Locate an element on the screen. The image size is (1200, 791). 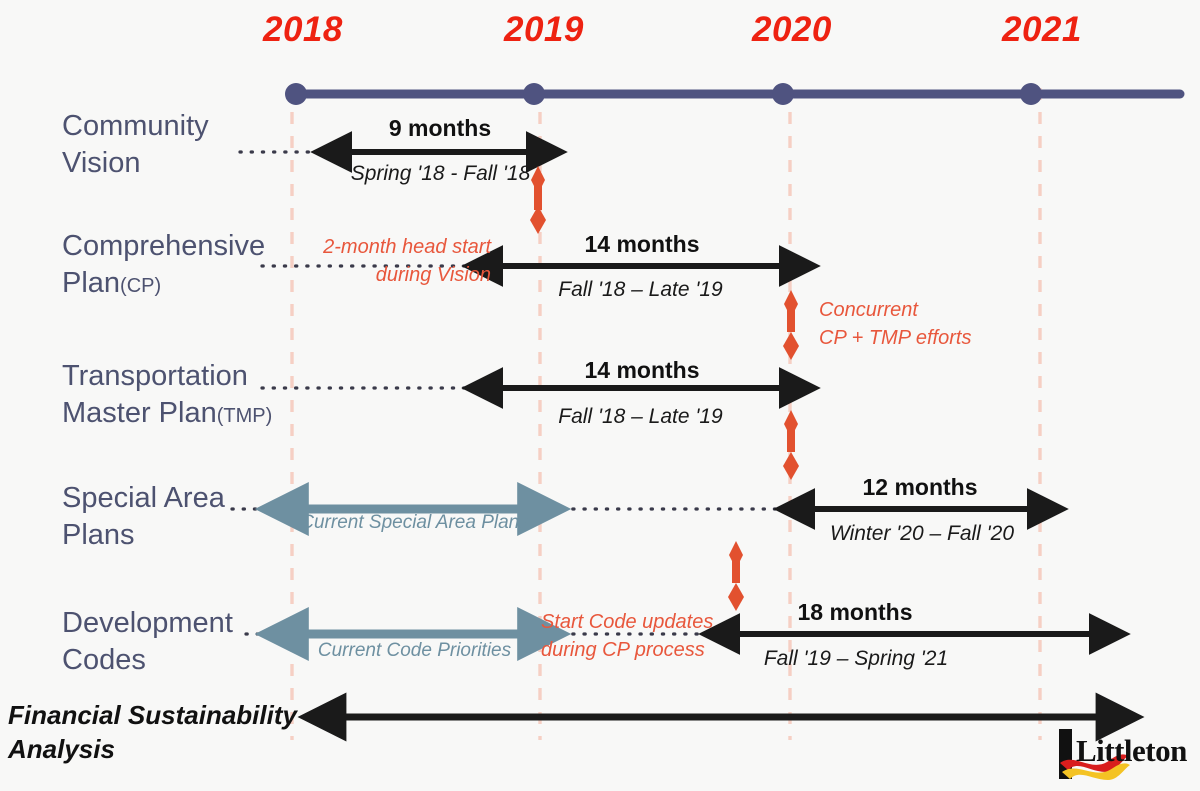
row-label-line-2: Plan(CP) is located at coordinates (163, 285).